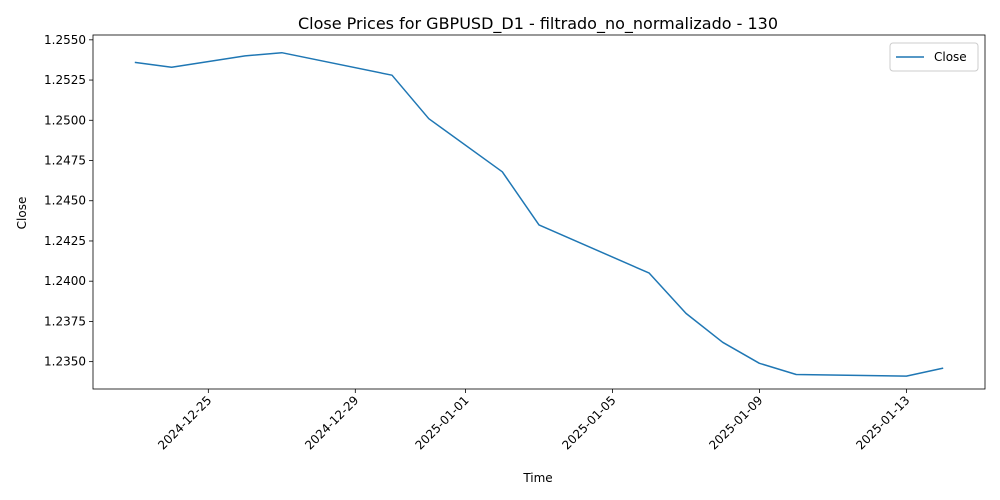 The height and width of the screenshot is (500, 1000). What do you see at coordinates (65, 362) in the screenshot?
I see `y-tick-label: 1.2350` at bounding box center [65, 362].